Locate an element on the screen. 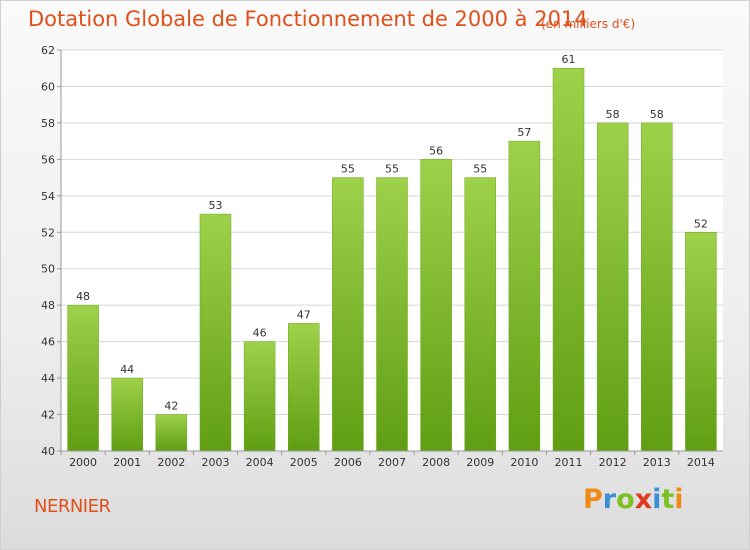 This screenshot has width=750, height=550. x-tick-label: 2012 is located at coordinates (613, 462).